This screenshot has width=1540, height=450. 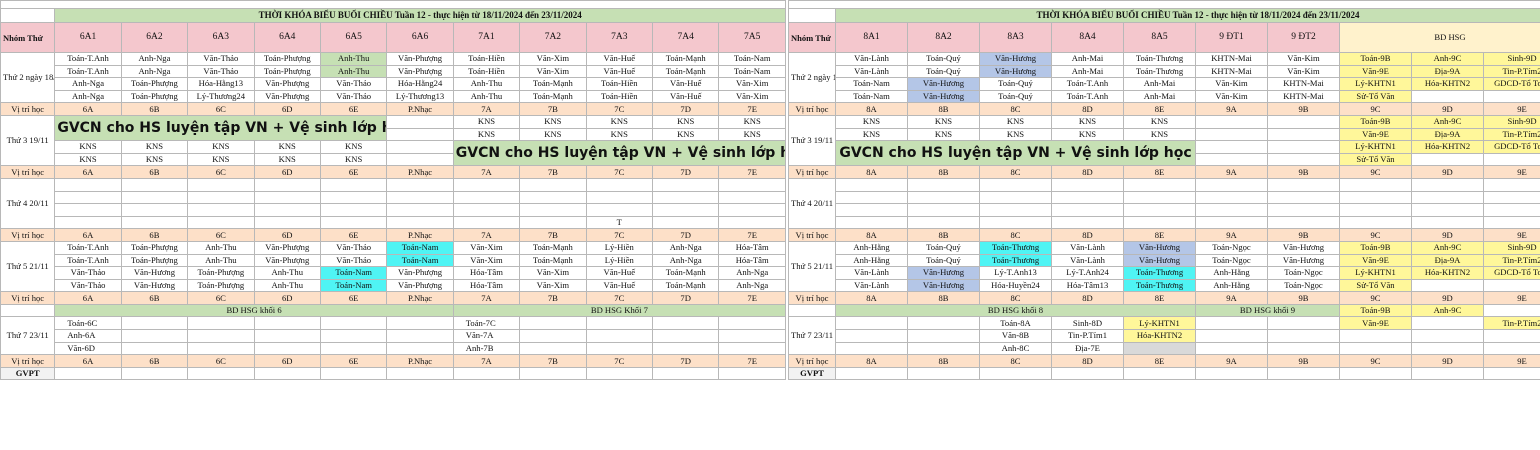 I want to click on table-row: Nhóm Thứ 8A1 8A2 8A3 8A4 8A5 9 ĐT1 9 ĐT2 BD HSG, so click(x=1164, y=37).